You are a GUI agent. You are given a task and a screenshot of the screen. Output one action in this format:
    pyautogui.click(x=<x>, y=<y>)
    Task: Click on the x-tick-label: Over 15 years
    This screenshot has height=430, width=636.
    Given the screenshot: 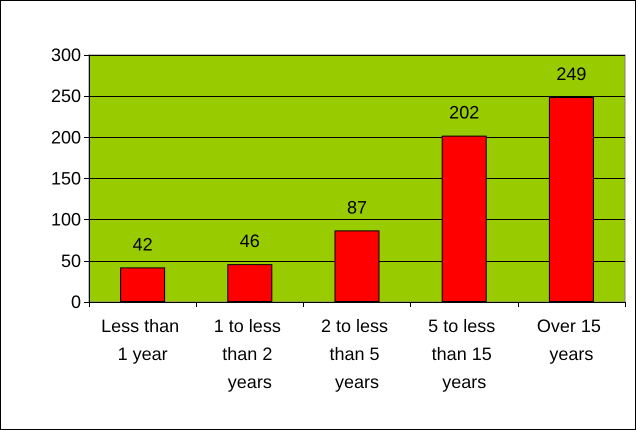 What is the action you would take?
    pyautogui.click(x=571, y=340)
    